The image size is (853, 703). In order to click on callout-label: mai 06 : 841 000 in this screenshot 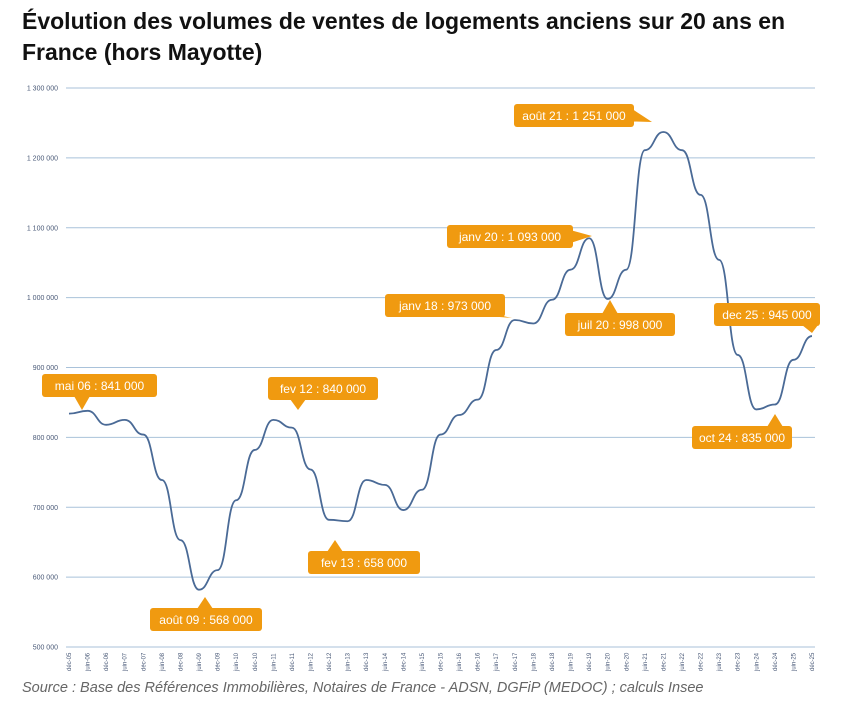, I will do `click(100, 386)`.